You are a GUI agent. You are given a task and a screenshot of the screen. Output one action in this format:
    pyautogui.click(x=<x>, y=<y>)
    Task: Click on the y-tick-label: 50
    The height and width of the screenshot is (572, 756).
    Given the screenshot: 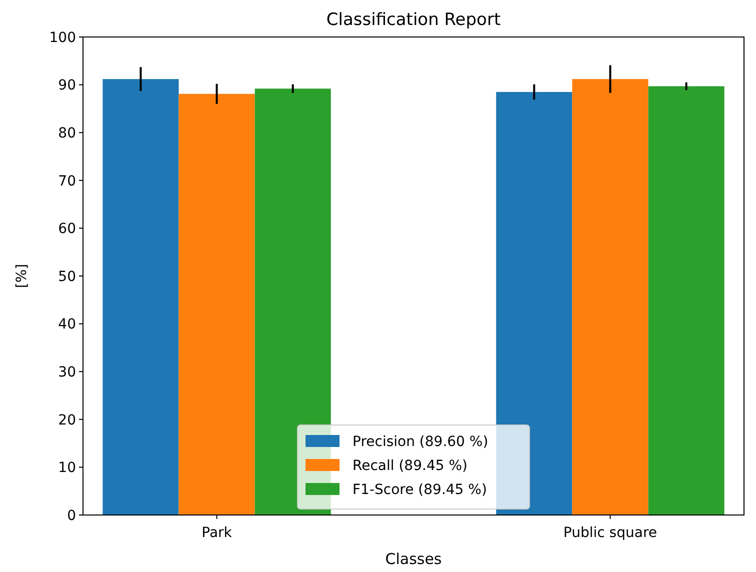 What is the action you would take?
    pyautogui.click(x=67, y=276)
    